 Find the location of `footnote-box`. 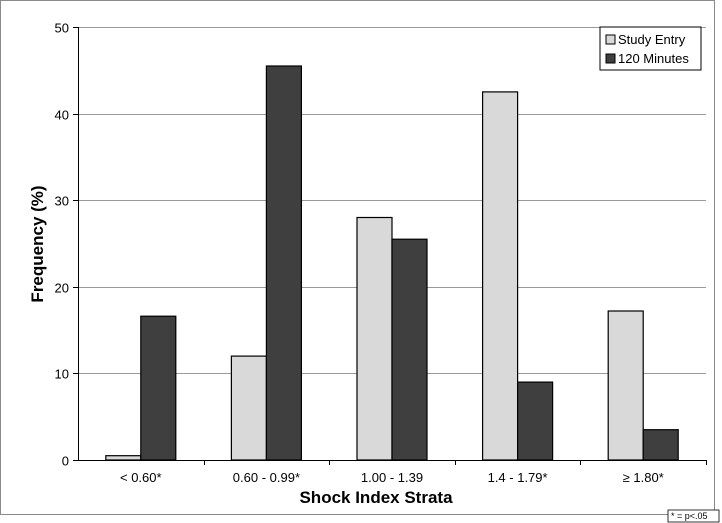

footnote-box is located at coordinates (693, 516).